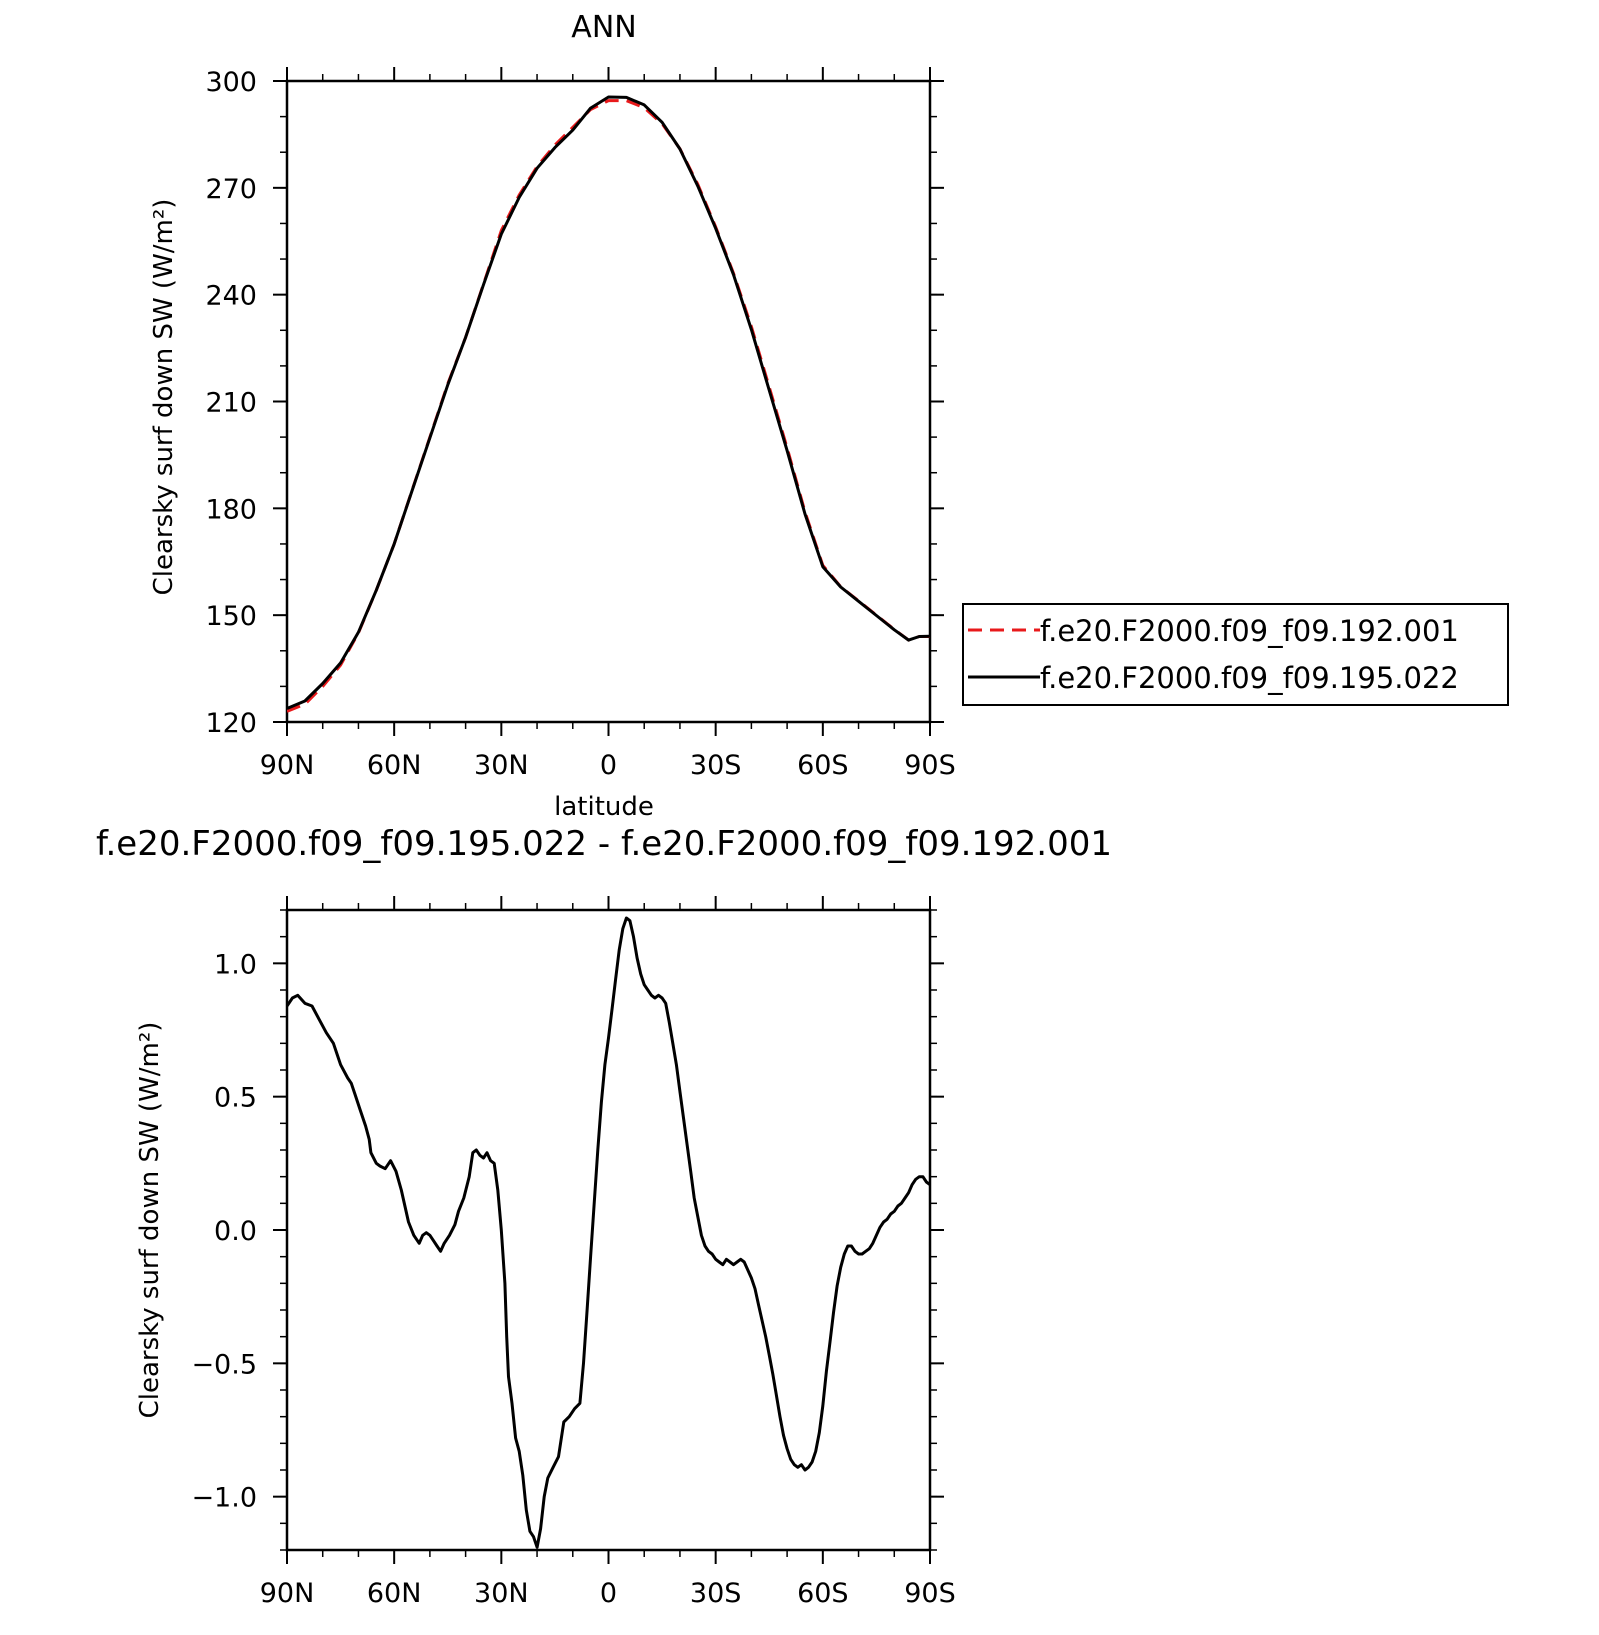 The height and width of the screenshot is (1635, 1599). I want to click on top-x-tick-label-5: 60S, so click(823, 765).